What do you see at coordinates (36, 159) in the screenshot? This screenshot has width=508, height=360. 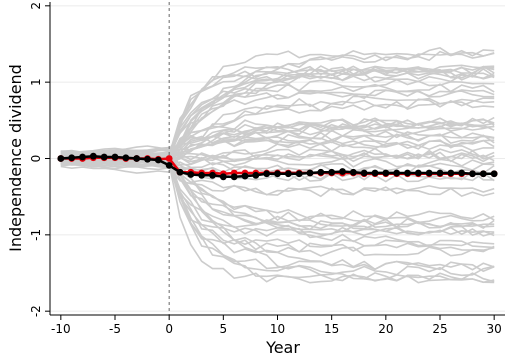 I see `y-tick-label: 0` at bounding box center [36, 159].